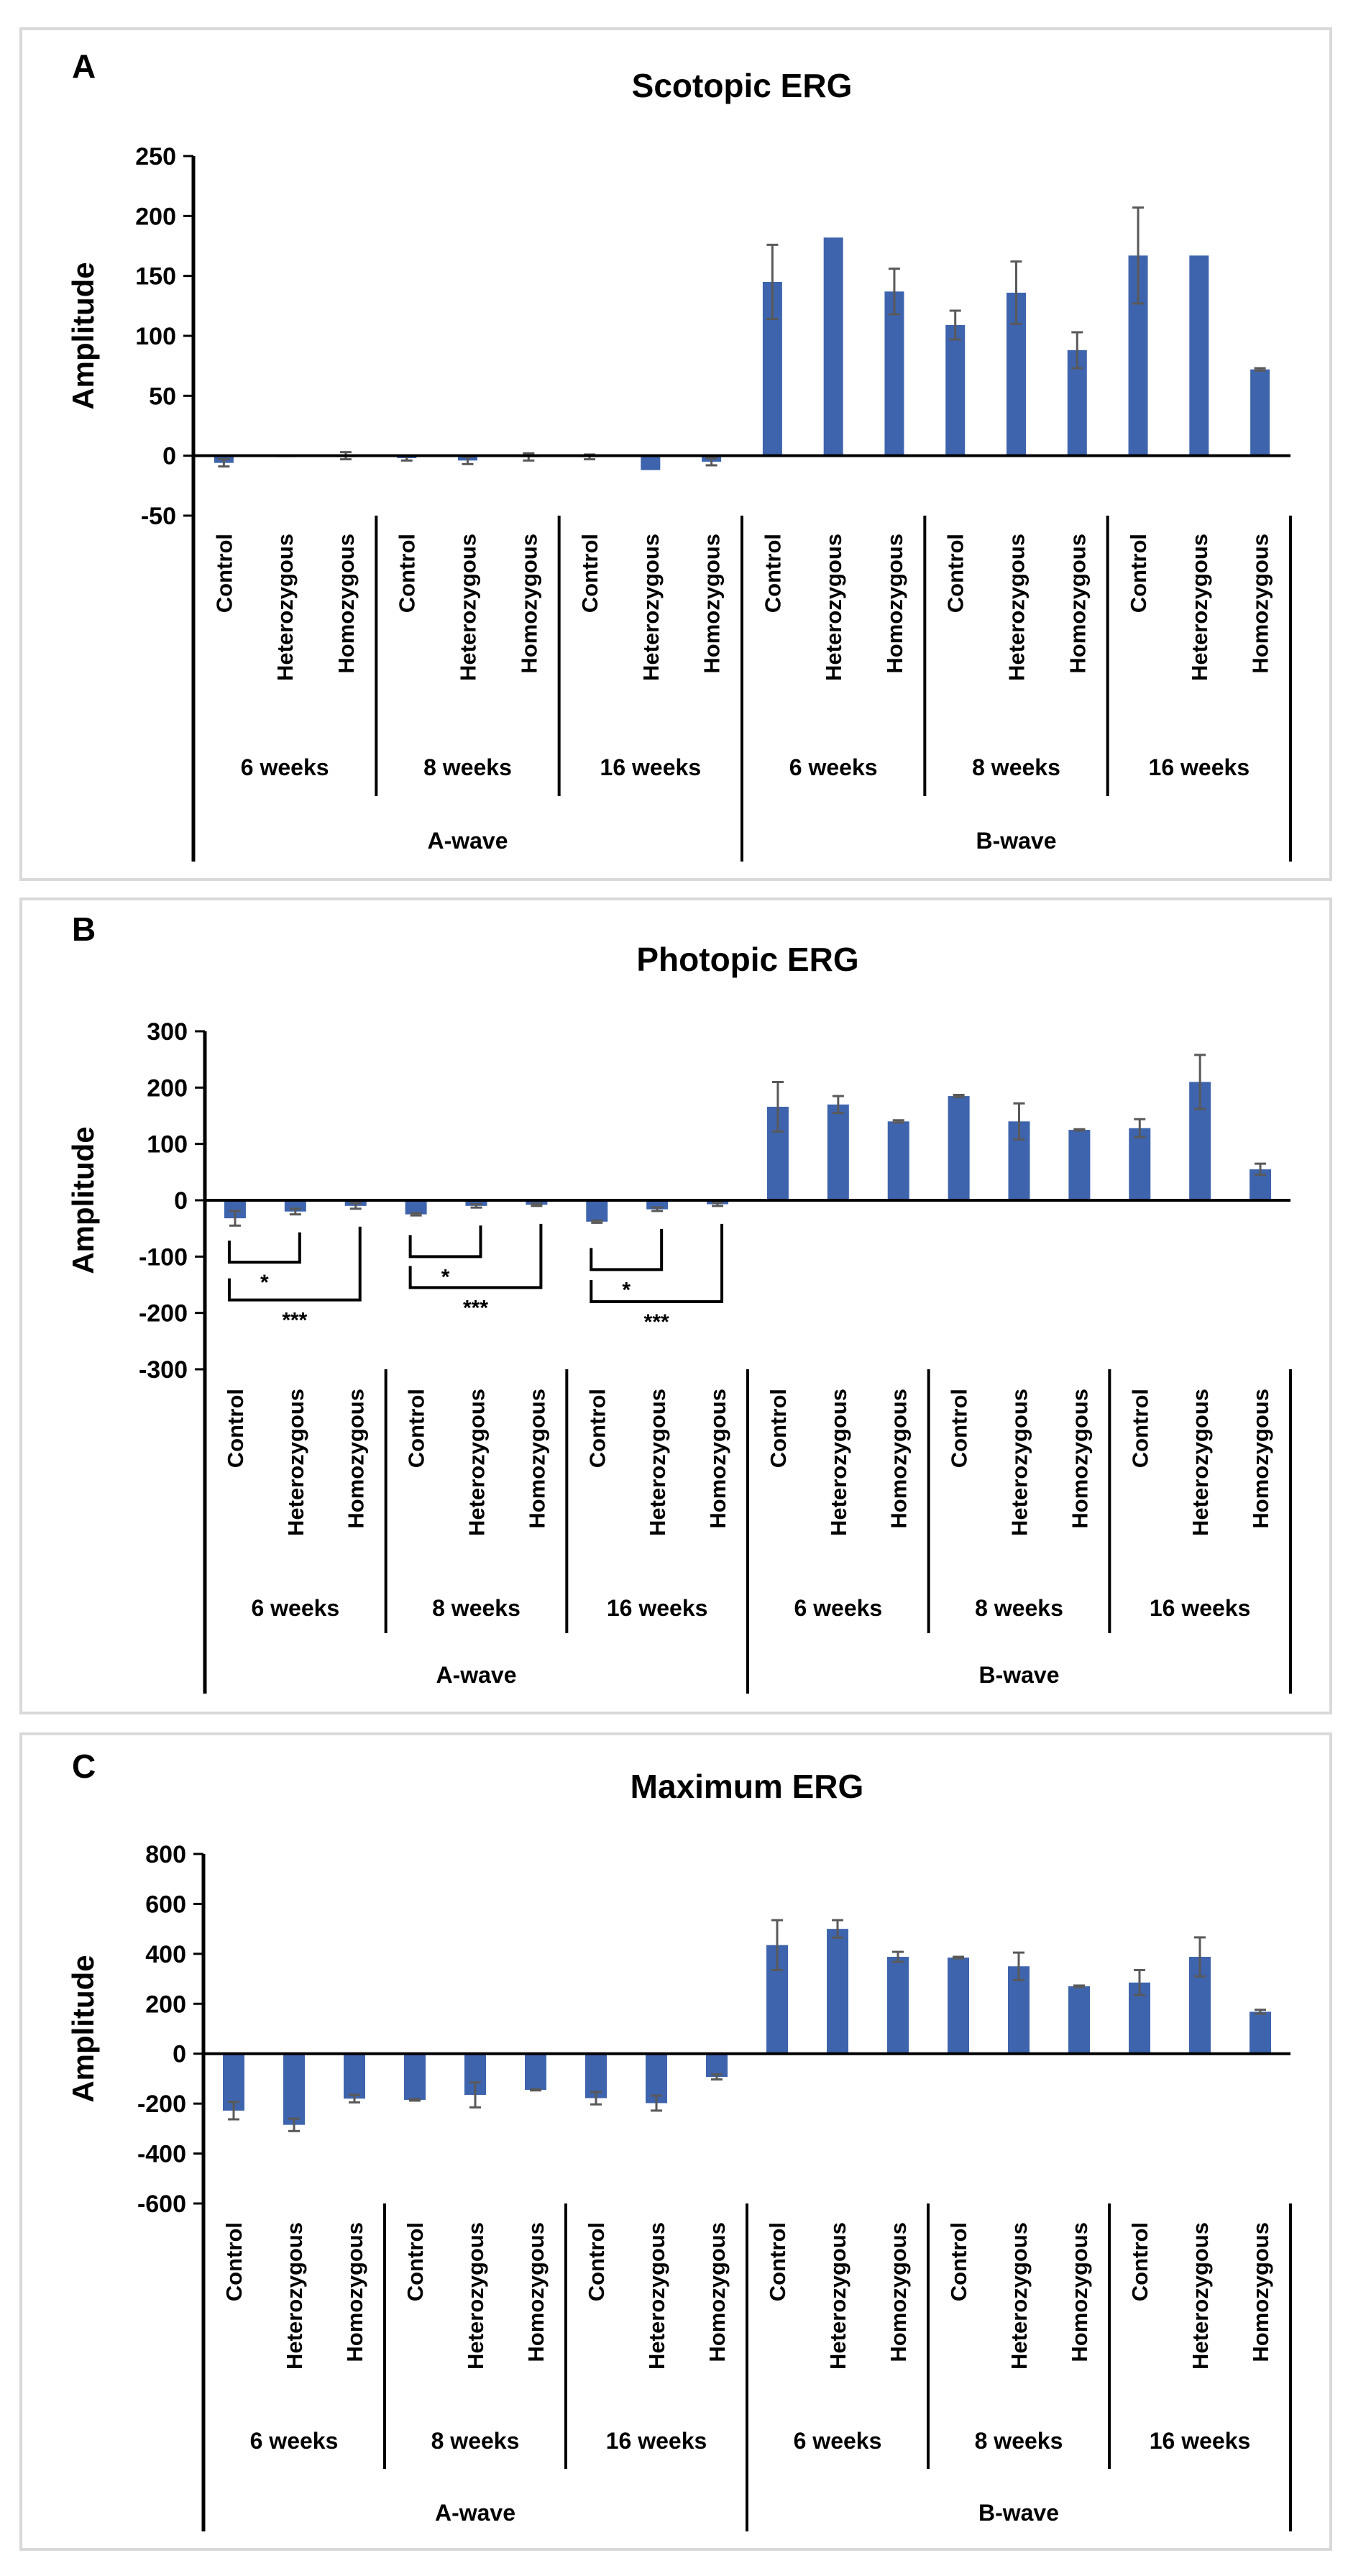  What do you see at coordinates (161, 2204) in the screenshot?
I see `y-tick-label: -600` at bounding box center [161, 2204].